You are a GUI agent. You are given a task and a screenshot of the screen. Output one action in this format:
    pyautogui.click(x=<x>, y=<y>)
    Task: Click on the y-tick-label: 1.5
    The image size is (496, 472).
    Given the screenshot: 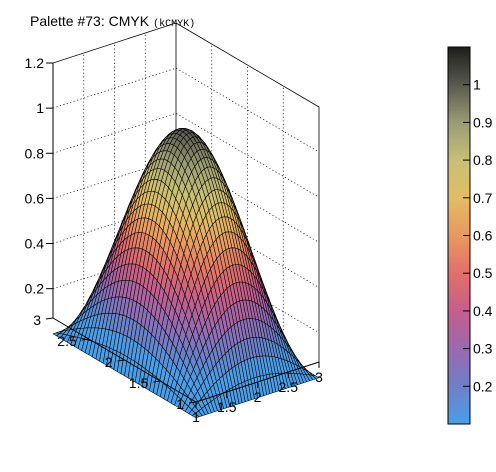 What is the action you would take?
    pyautogui.click(x=139, y=383)
    